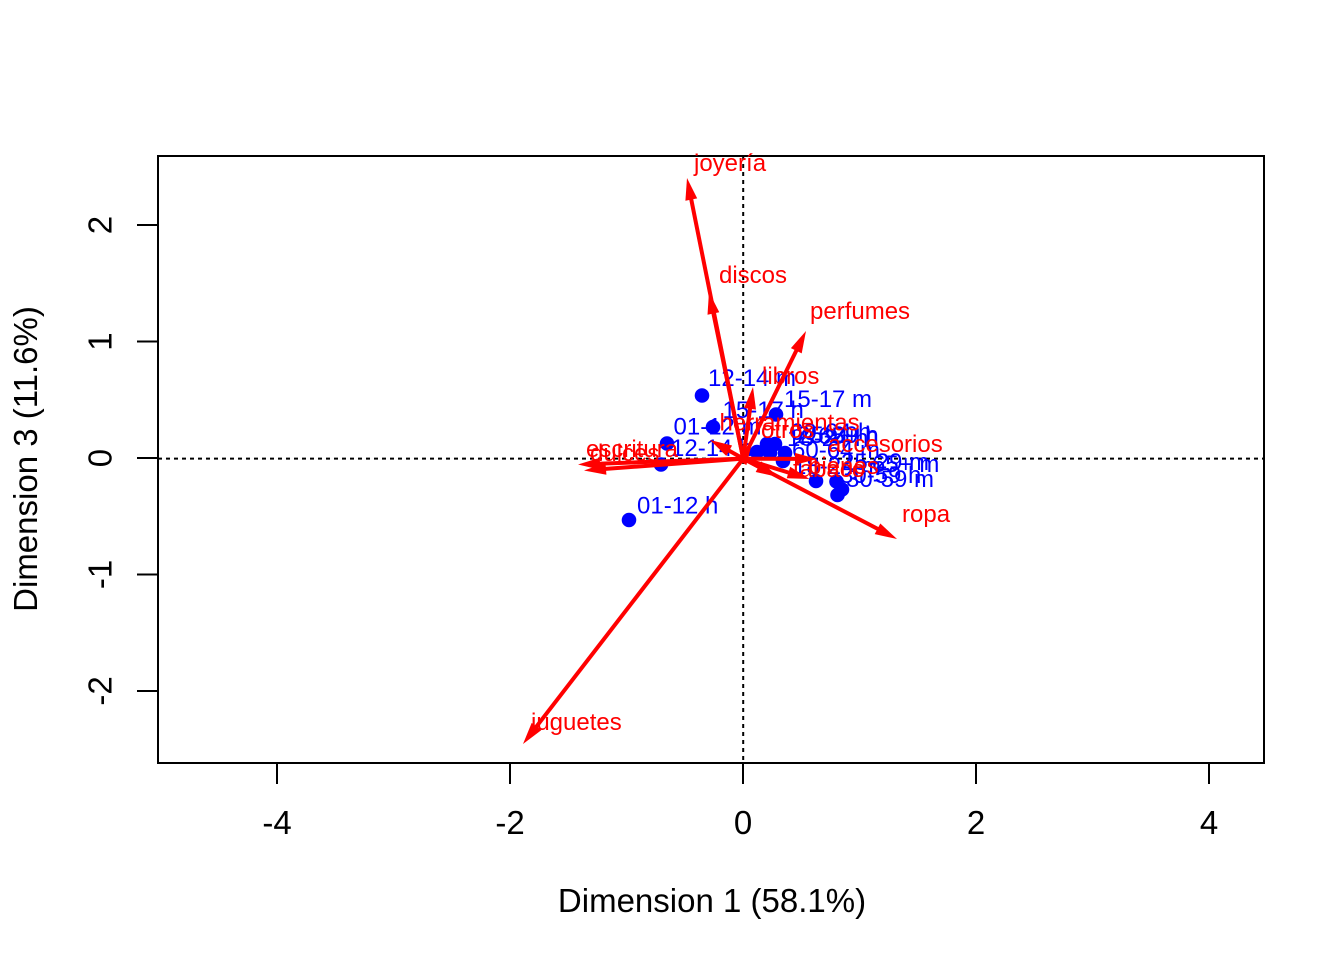  What do you see at coordinates (1209, 822) in the screenshot?
I see `svg-text: 4` at bounding box center [1209, 822].